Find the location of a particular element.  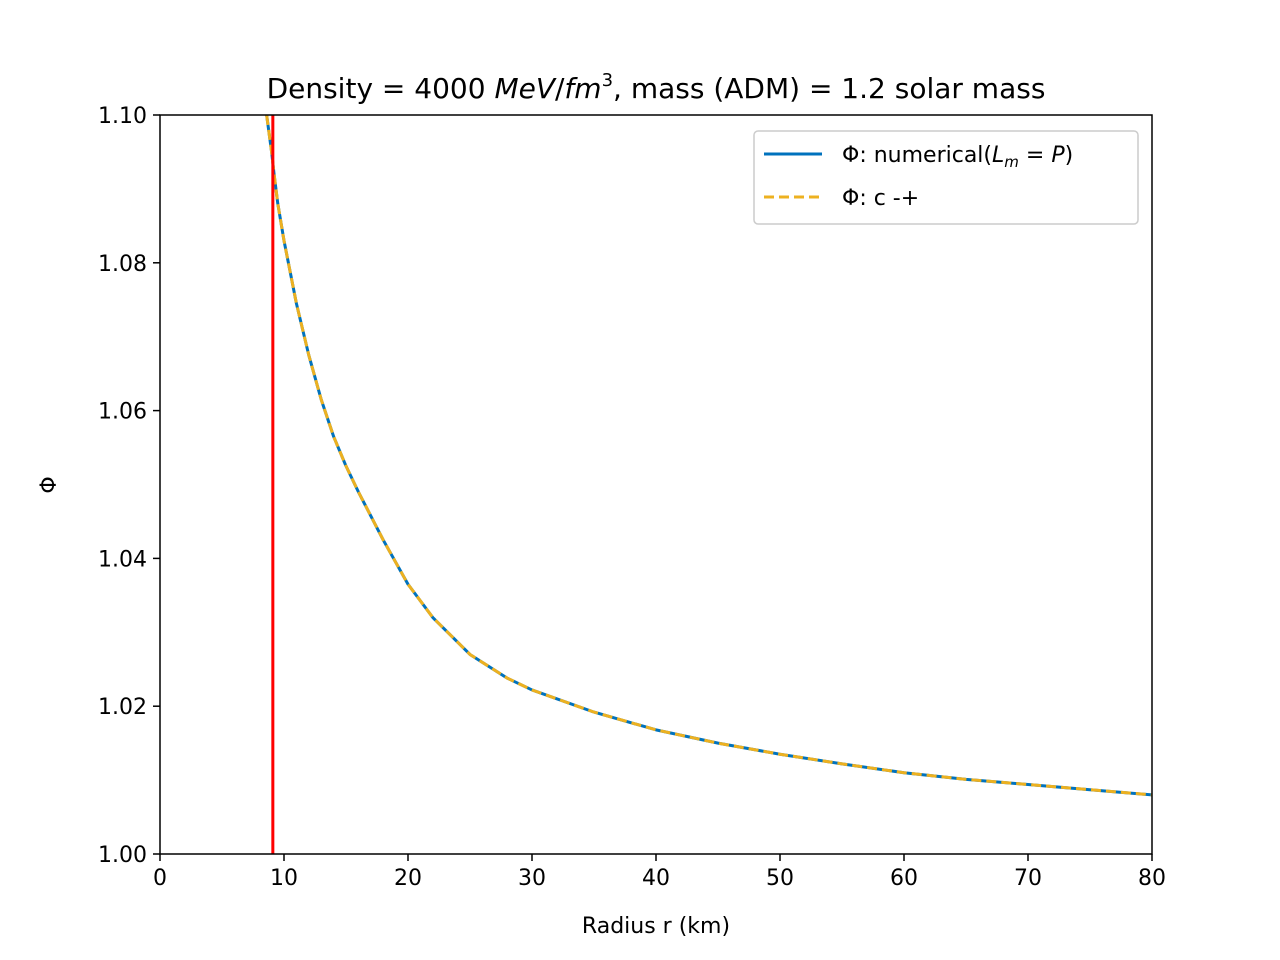

x-tick-label: 20 is located at coordinates (408, 878).